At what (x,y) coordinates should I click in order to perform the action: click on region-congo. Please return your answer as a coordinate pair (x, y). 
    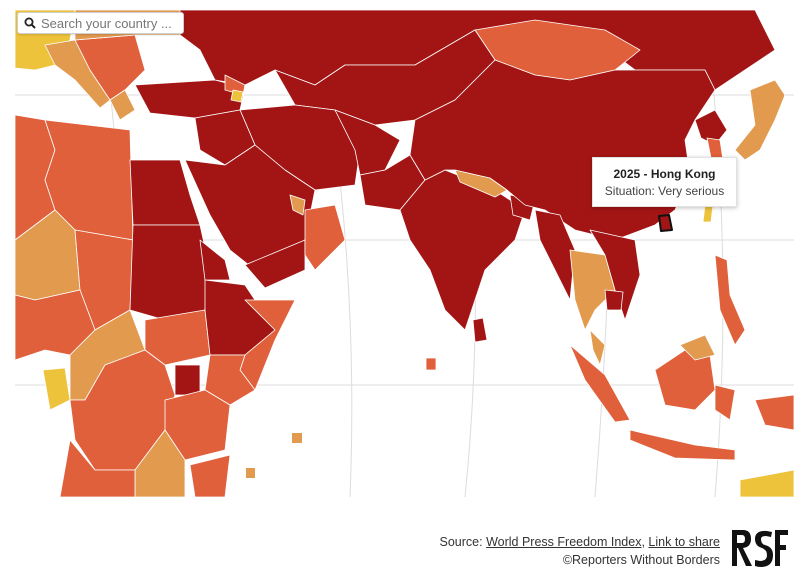
    Looking at the image, I should click on (122, 410).